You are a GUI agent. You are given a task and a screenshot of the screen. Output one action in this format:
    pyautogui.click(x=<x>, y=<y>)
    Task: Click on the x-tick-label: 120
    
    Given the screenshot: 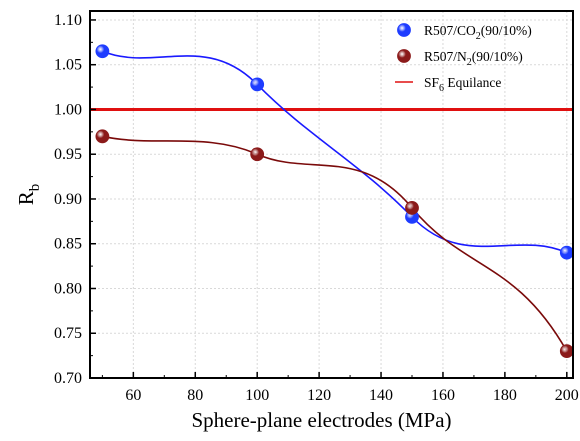 What is the action you would take?
    pyautogui.click(x=319, y=395)
    